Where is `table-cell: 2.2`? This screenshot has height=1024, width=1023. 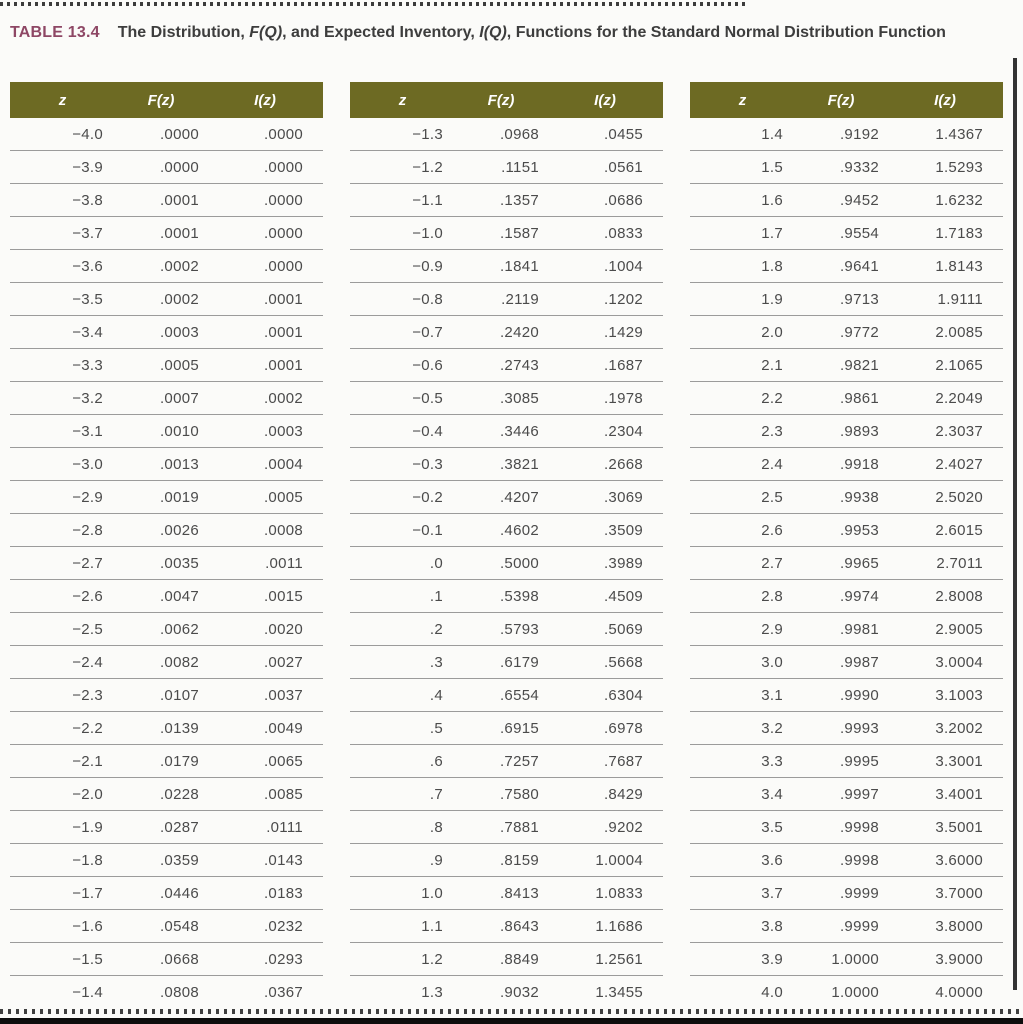 table-cell: 2.2 is located at coordinates (772, 398).